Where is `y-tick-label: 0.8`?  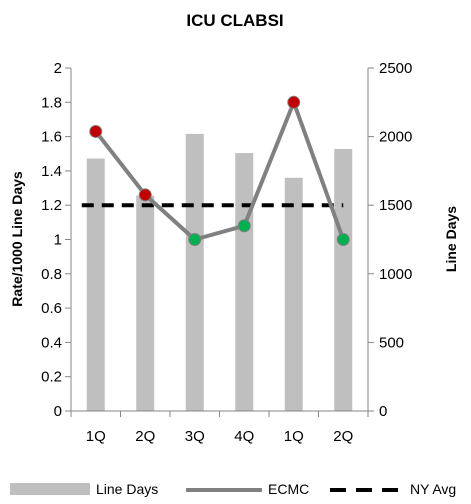
y-tick-label: 0.8 is located at coordinates (51, 274).